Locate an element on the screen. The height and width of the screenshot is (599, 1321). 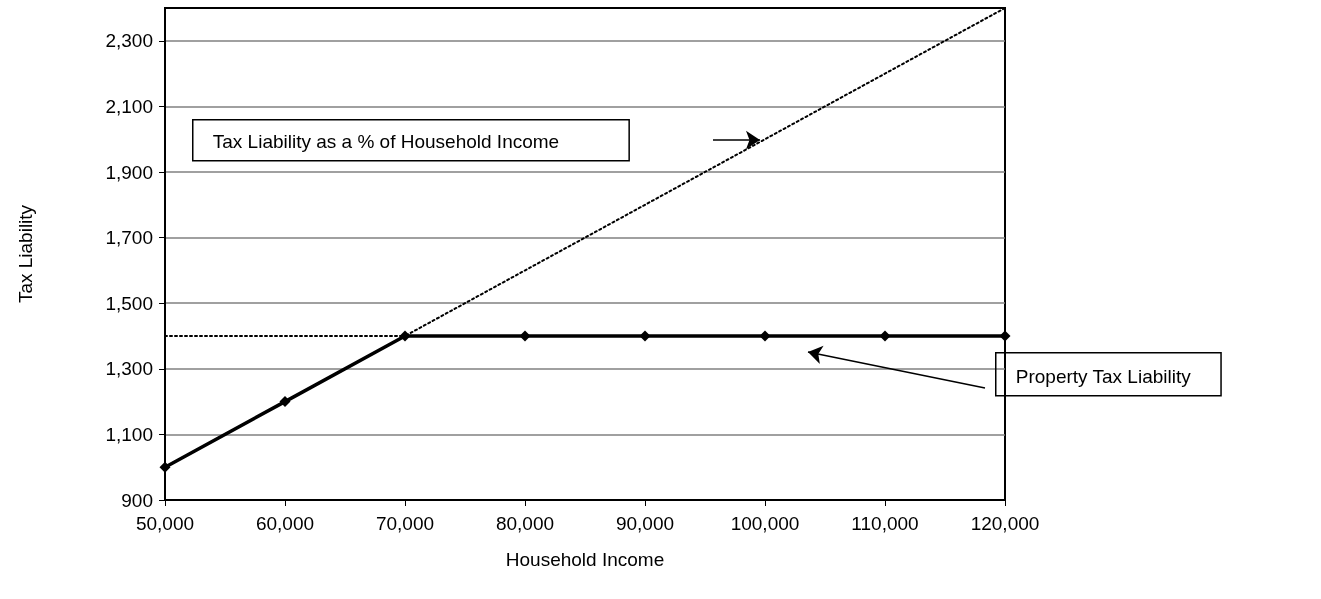
y-tick-label: 2,300 is located at coordinates (129, 41).